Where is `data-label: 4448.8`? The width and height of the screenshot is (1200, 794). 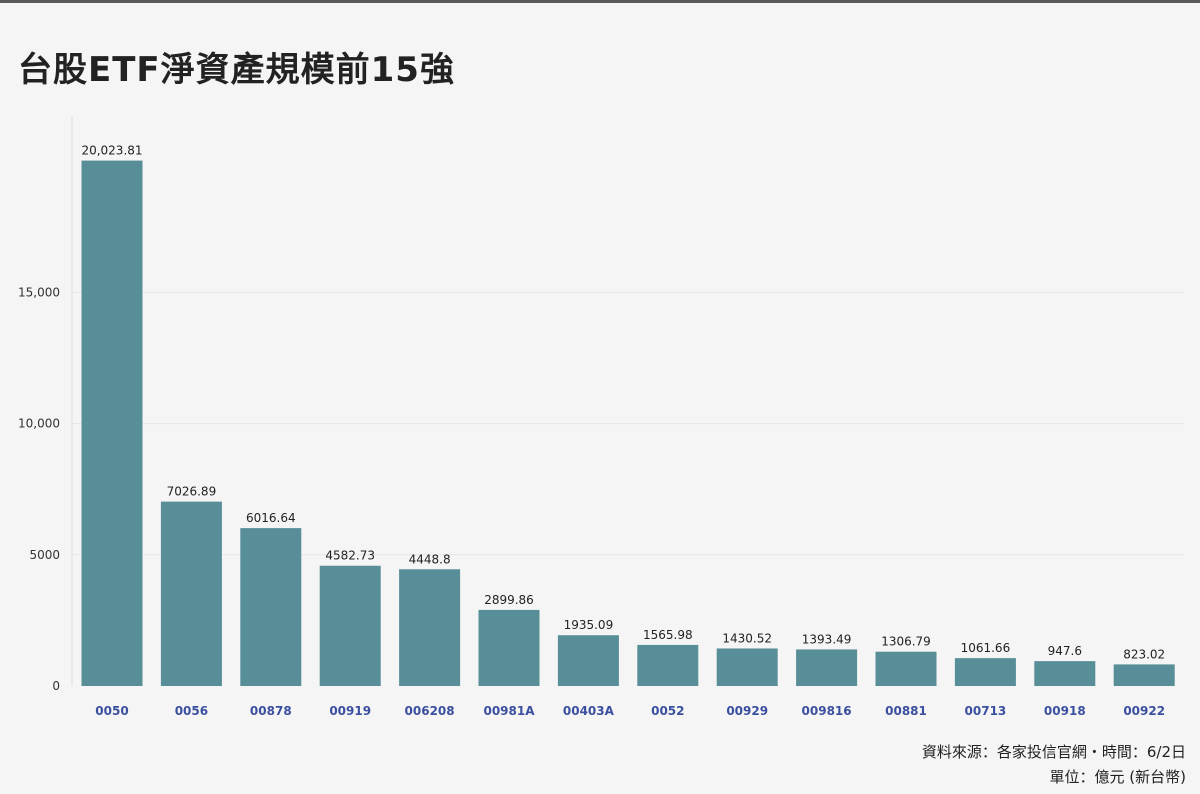 data-label: 4448.8 is located at coordinates (430, 559).